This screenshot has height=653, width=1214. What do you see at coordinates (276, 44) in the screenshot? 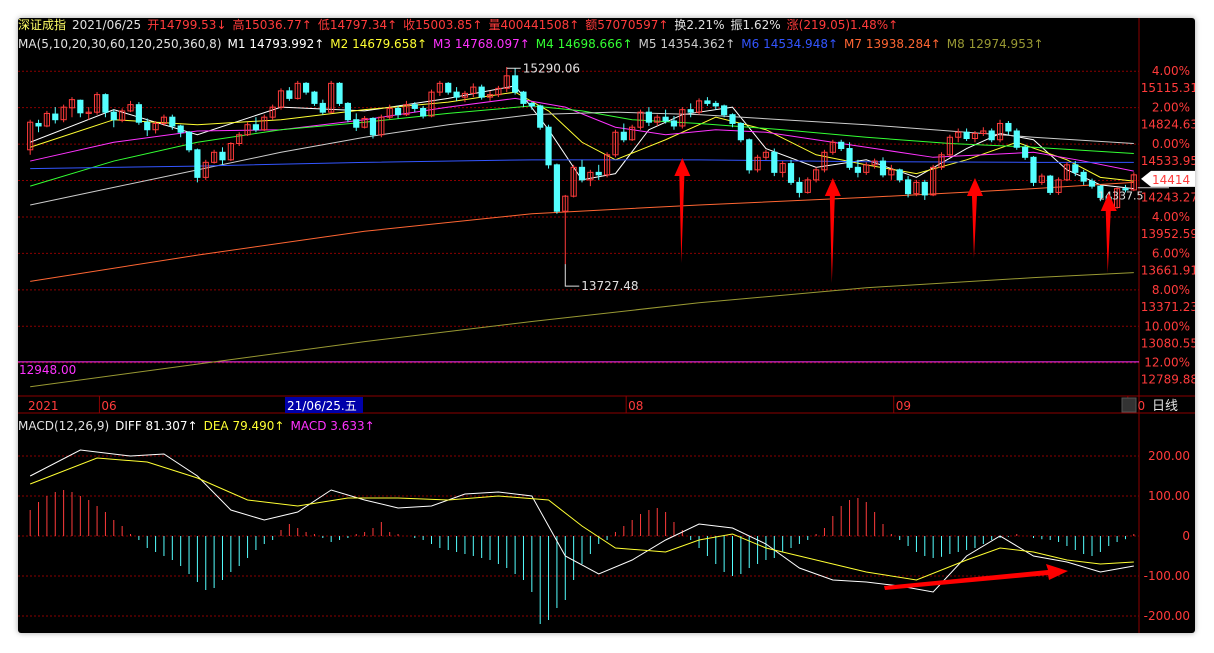
I see `ma-item-0: M1 14793.992↑` at bounding box center [276, 44].